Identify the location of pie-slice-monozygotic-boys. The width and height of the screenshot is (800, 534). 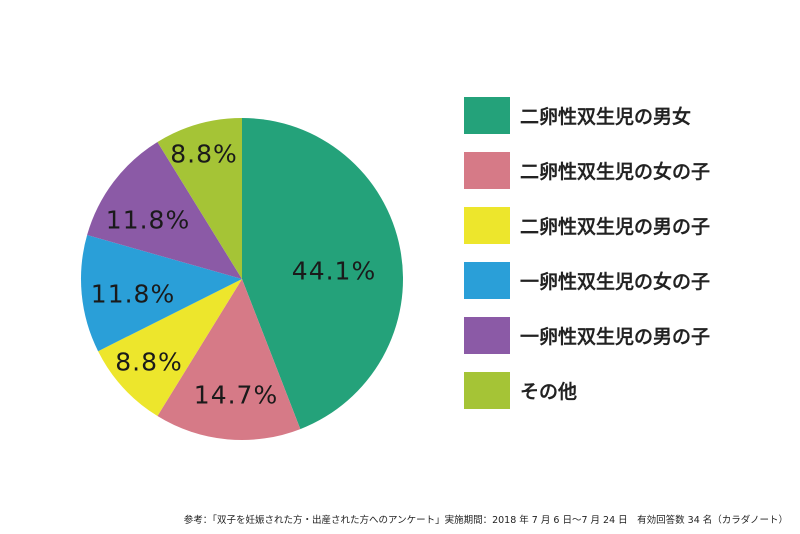
(164, 210).